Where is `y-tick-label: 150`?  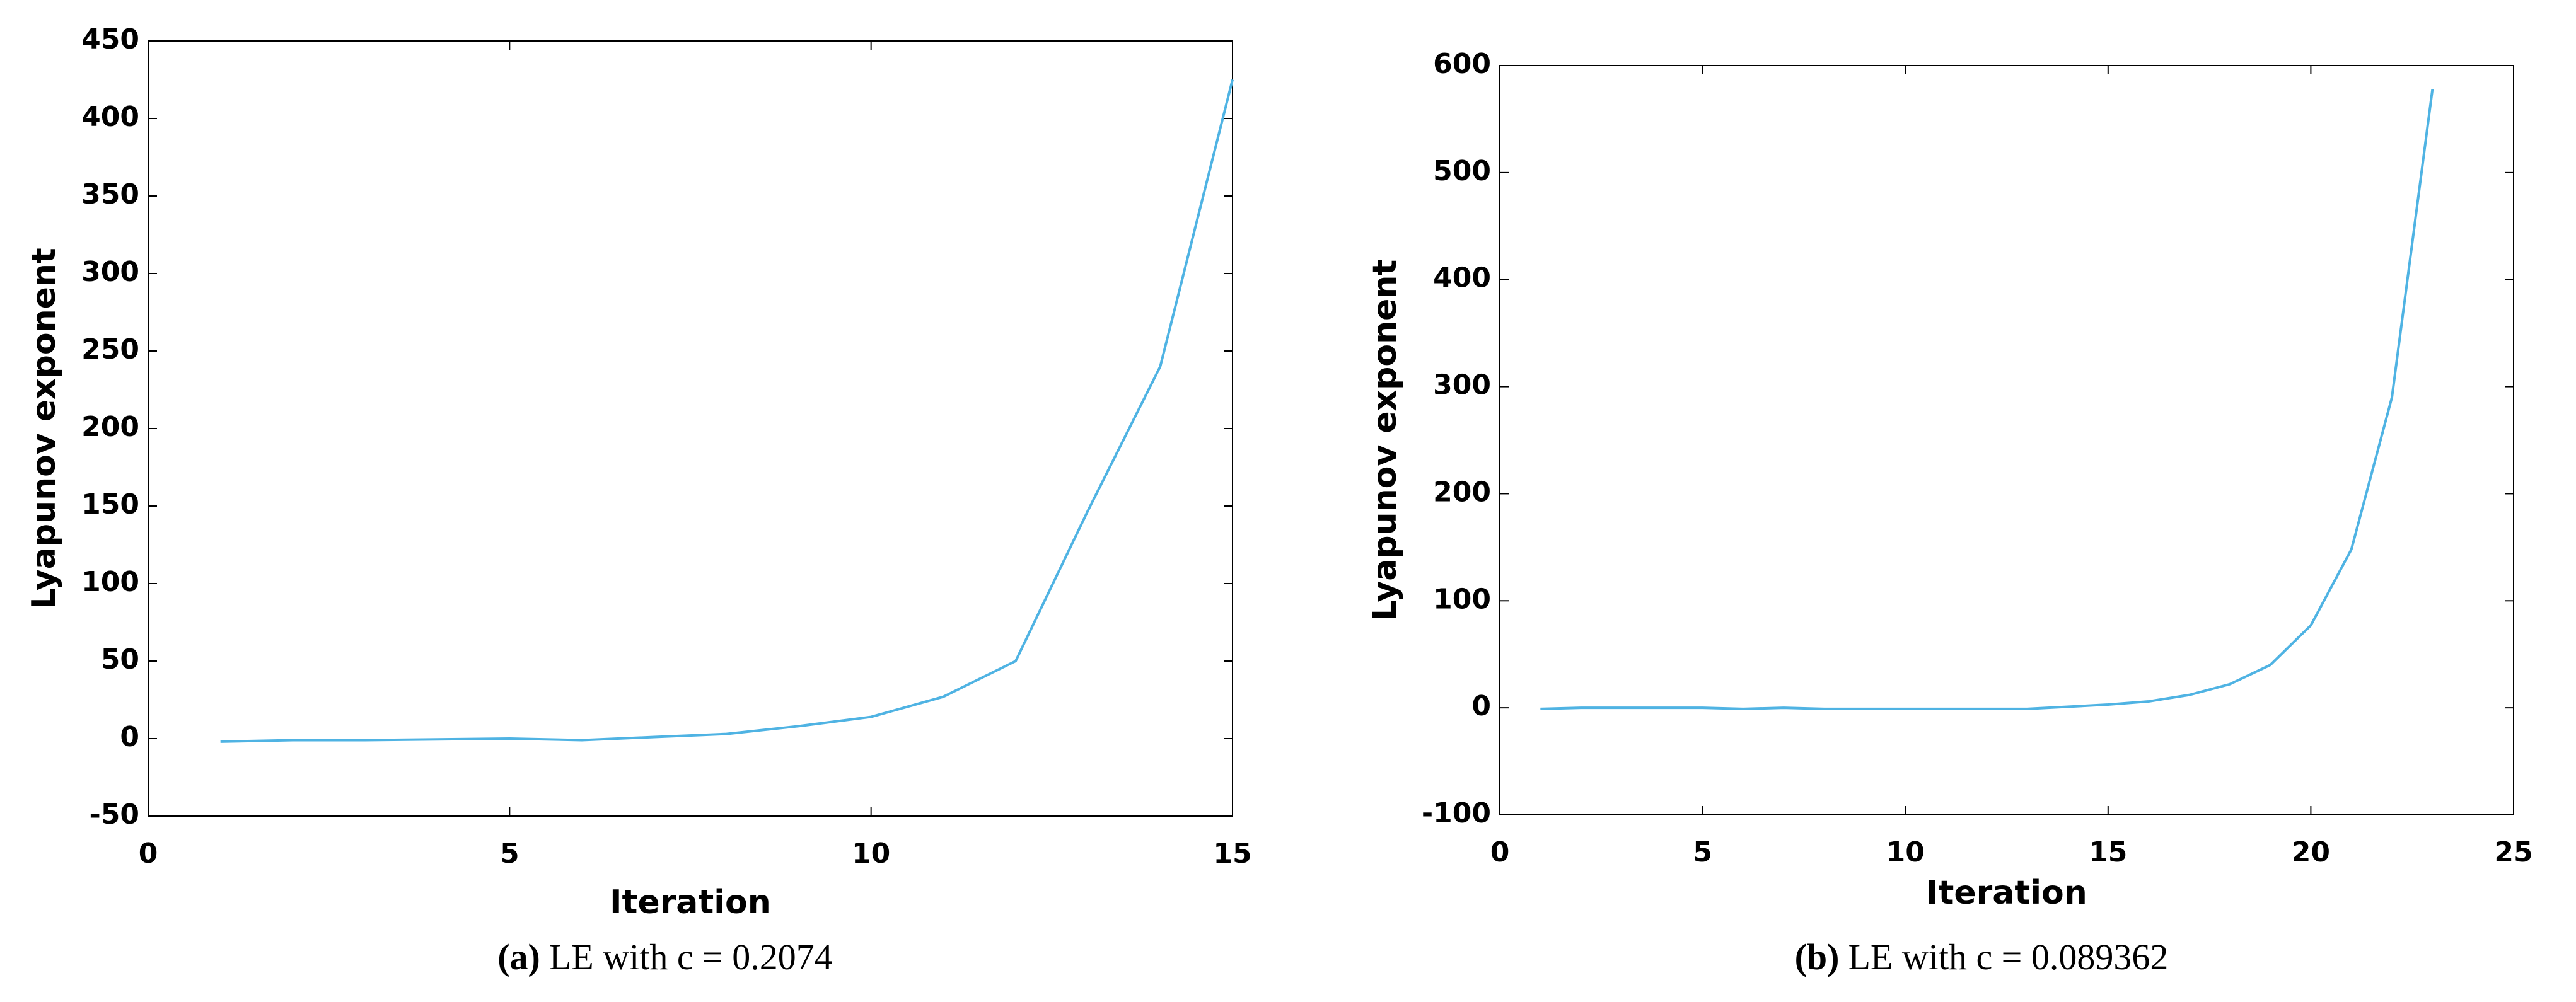 y-tick-label: 150 is located at coordinates (110, 504).